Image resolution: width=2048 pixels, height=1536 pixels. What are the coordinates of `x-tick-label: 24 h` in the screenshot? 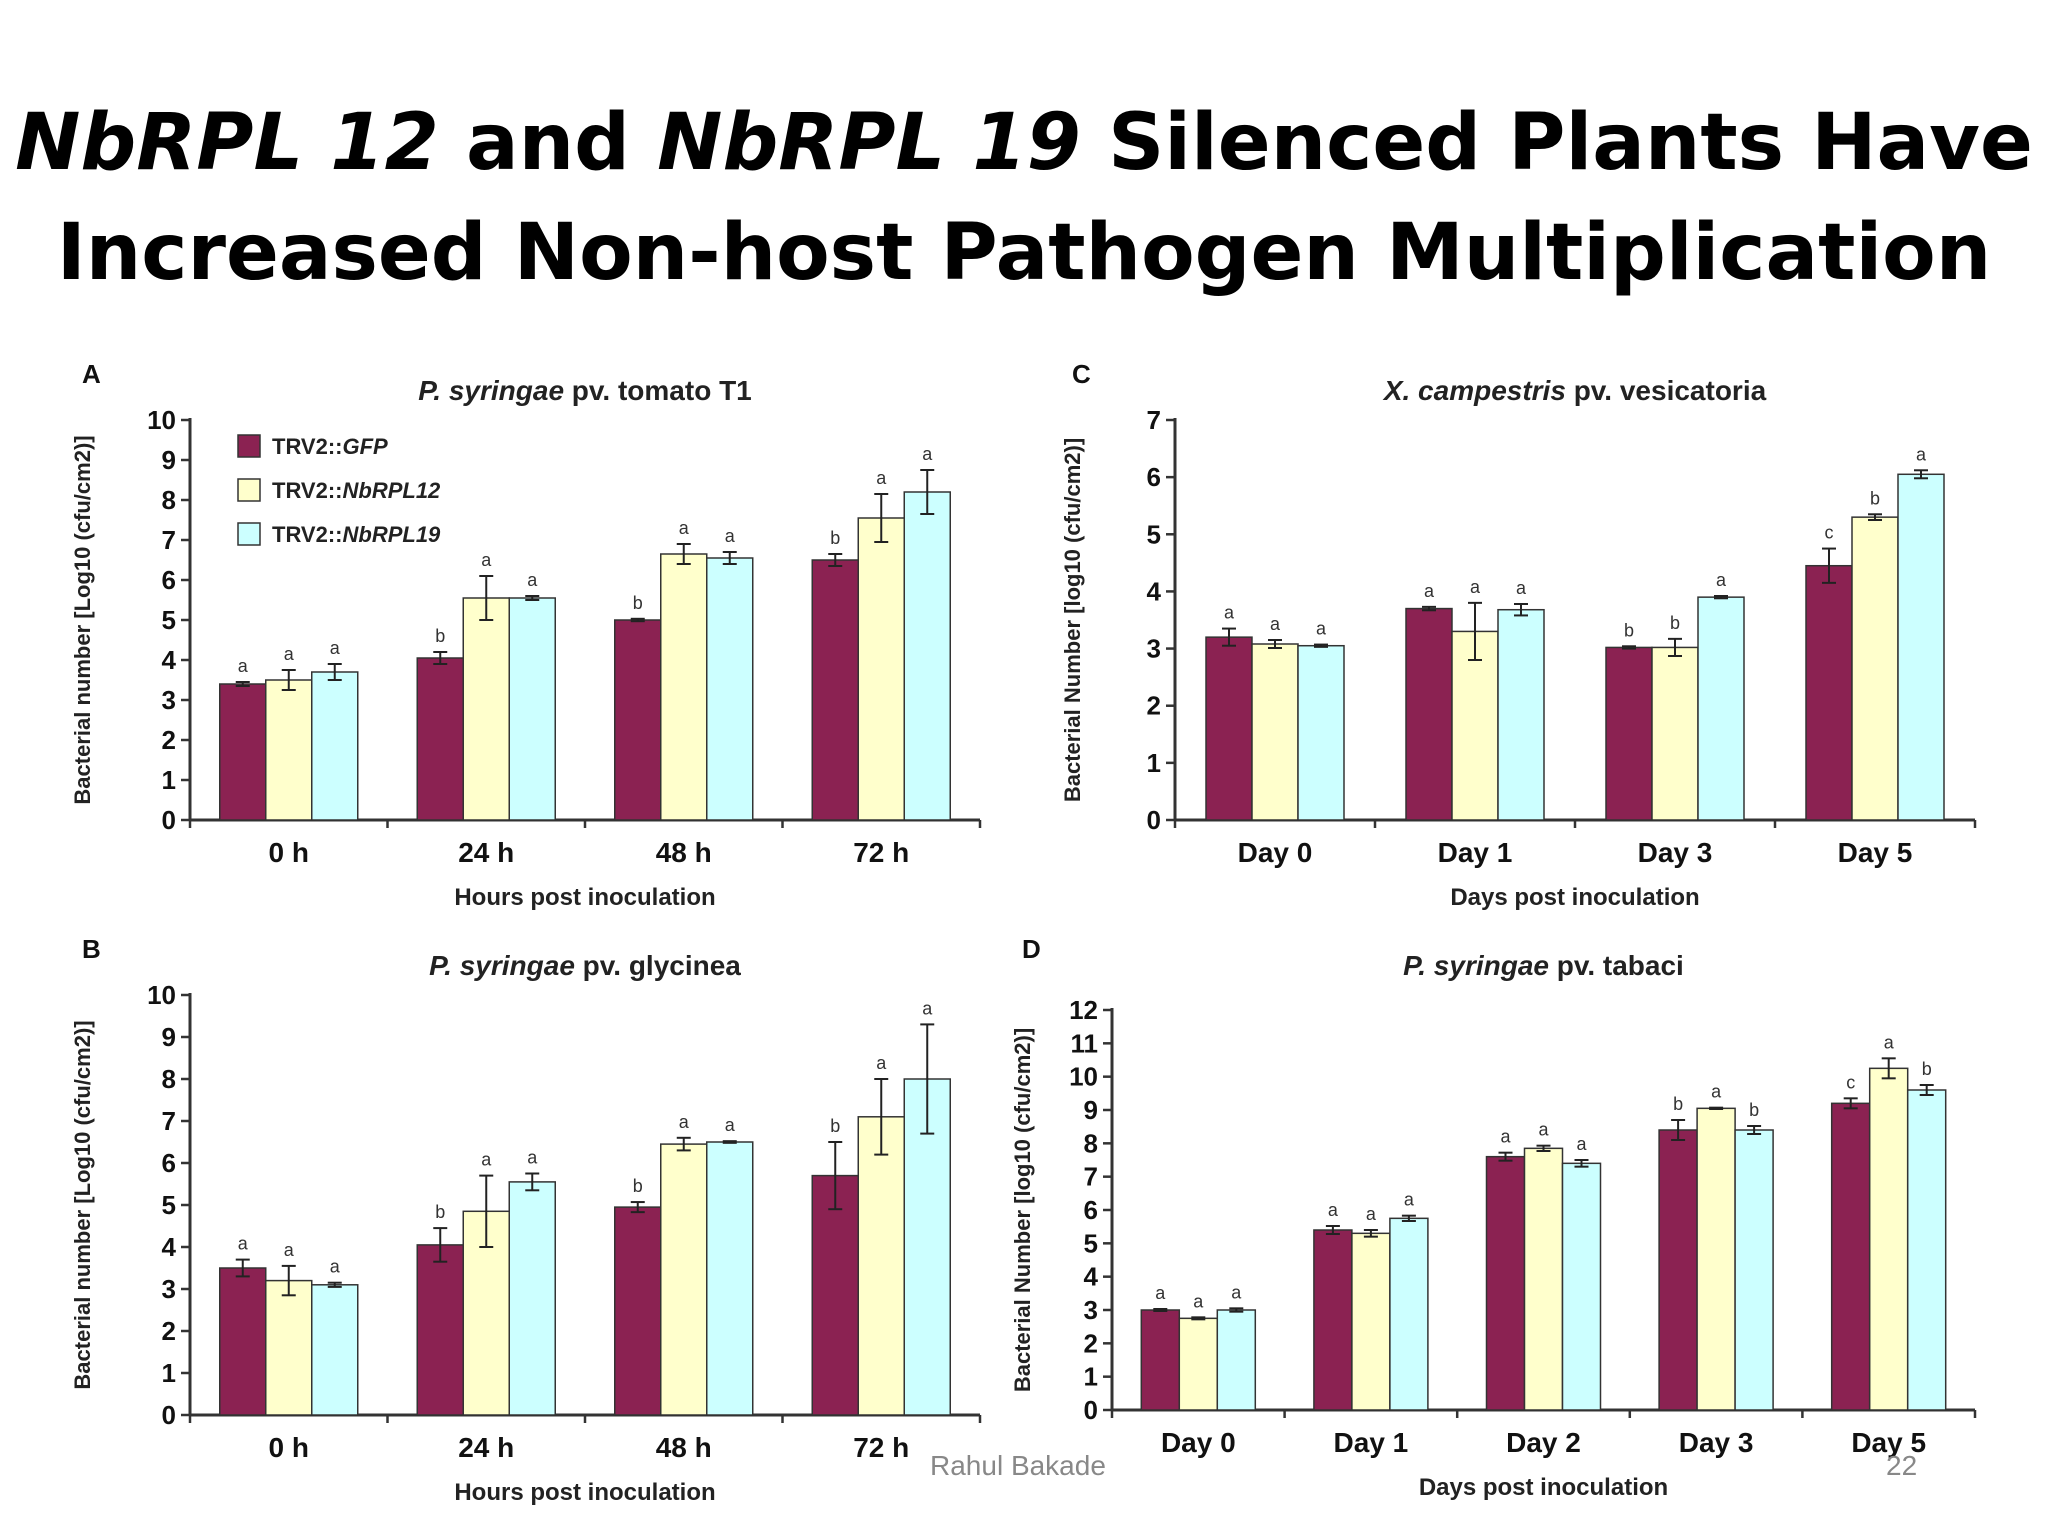 It's located at (486, 852).